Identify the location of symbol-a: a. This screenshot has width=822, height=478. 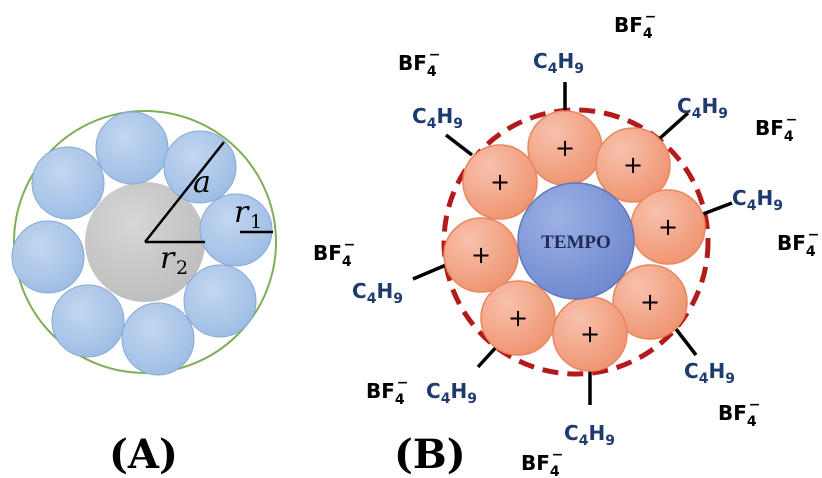
(202, 182).